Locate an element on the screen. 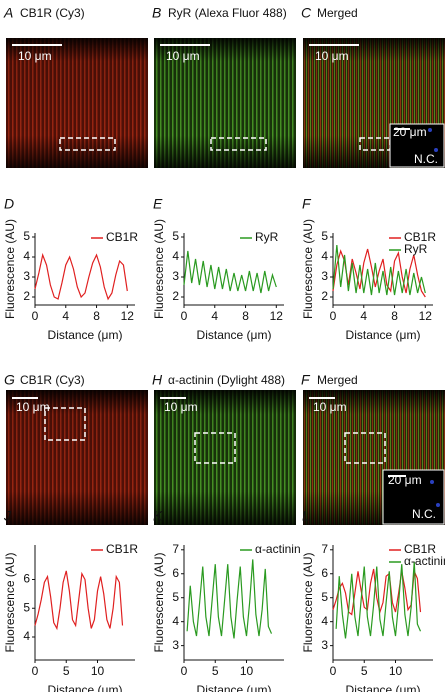  panel-label: E is located at coordinates (158, 204).